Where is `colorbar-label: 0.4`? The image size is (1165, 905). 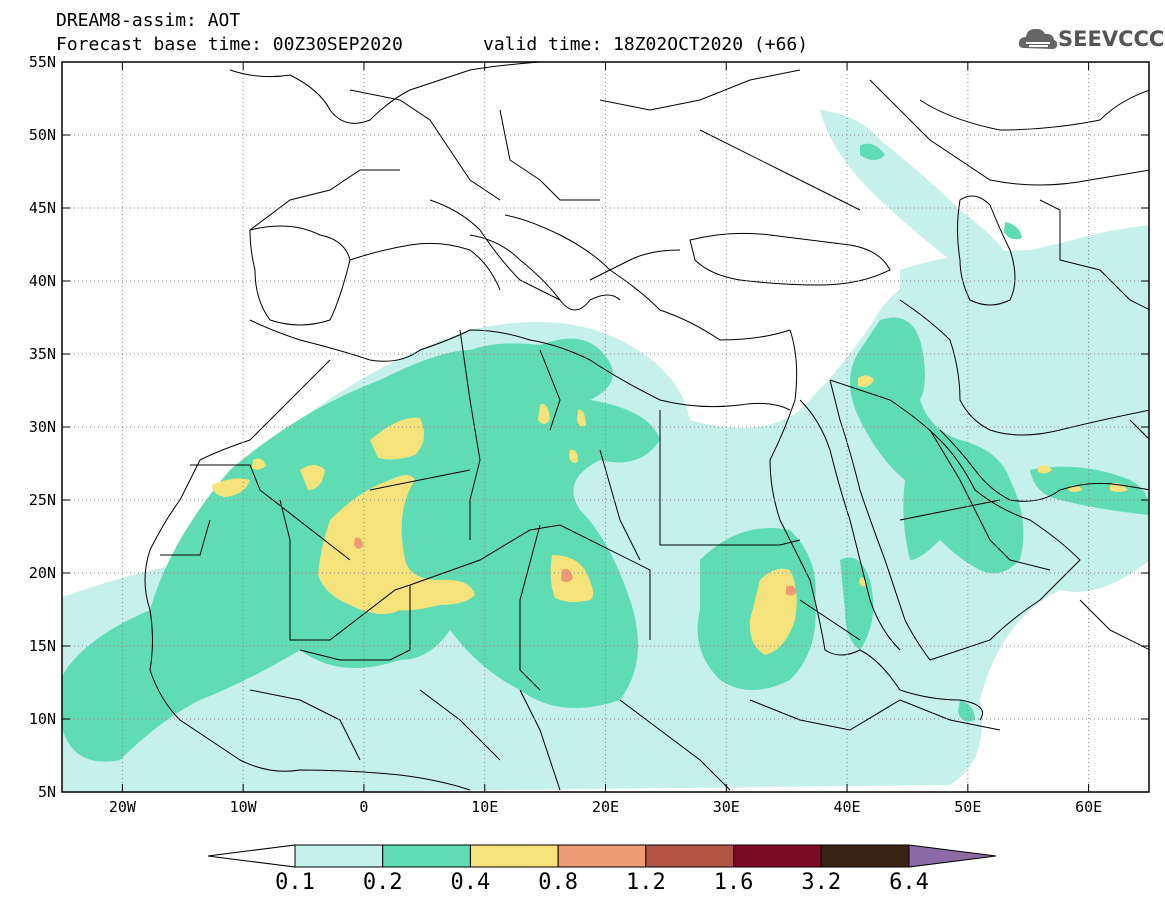
colorbar-label: 0.4 is located at coordinates (471, 882).